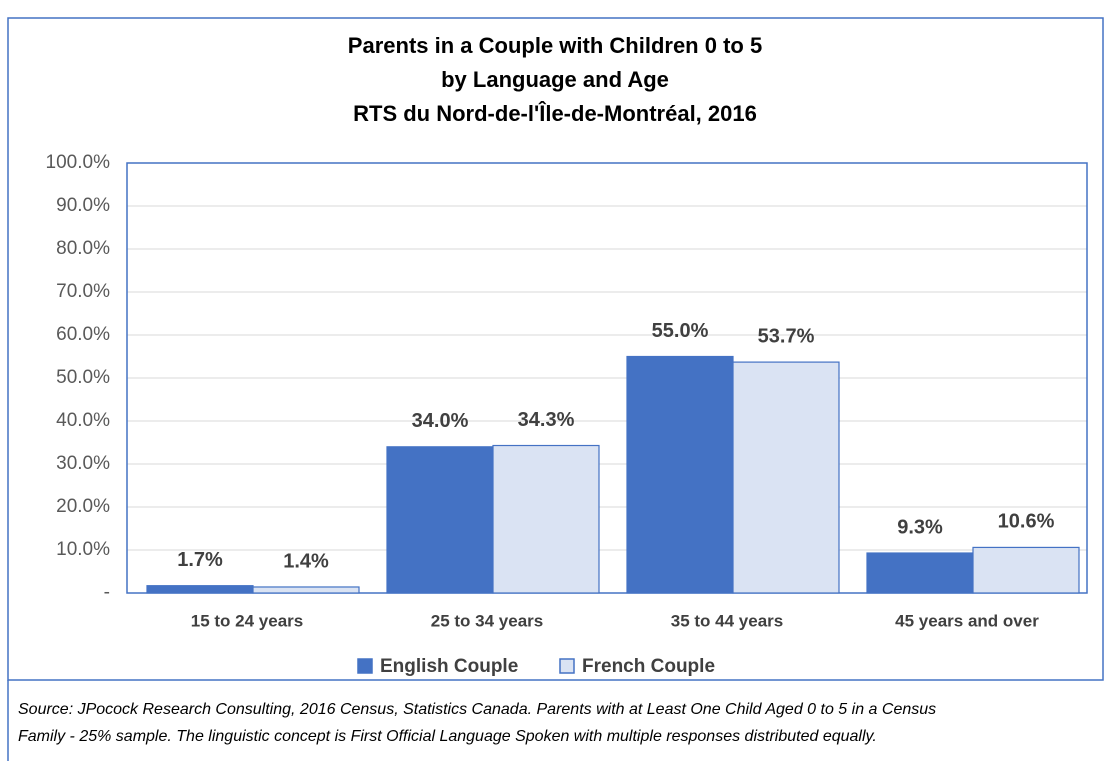 This screenshot has width=1111, height=761. Describe the element at coordinates (83, 420) in the screenshot. I see `y-tick-label: 40.0%` at that location.